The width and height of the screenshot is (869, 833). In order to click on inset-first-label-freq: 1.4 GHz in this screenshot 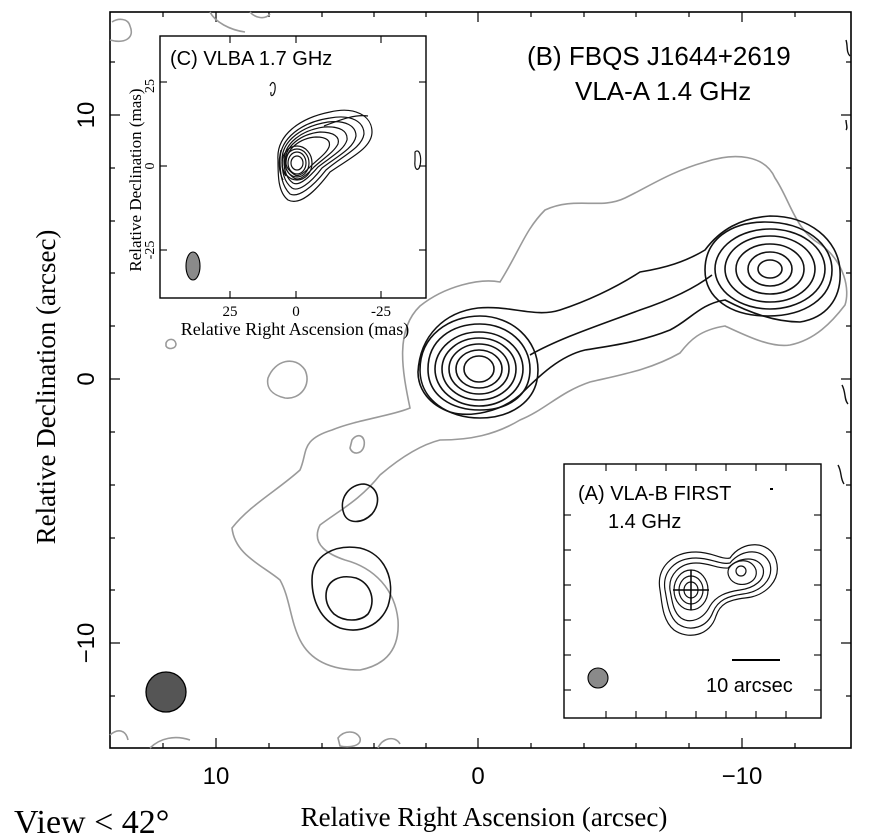, I will do `click(644, 522)`.